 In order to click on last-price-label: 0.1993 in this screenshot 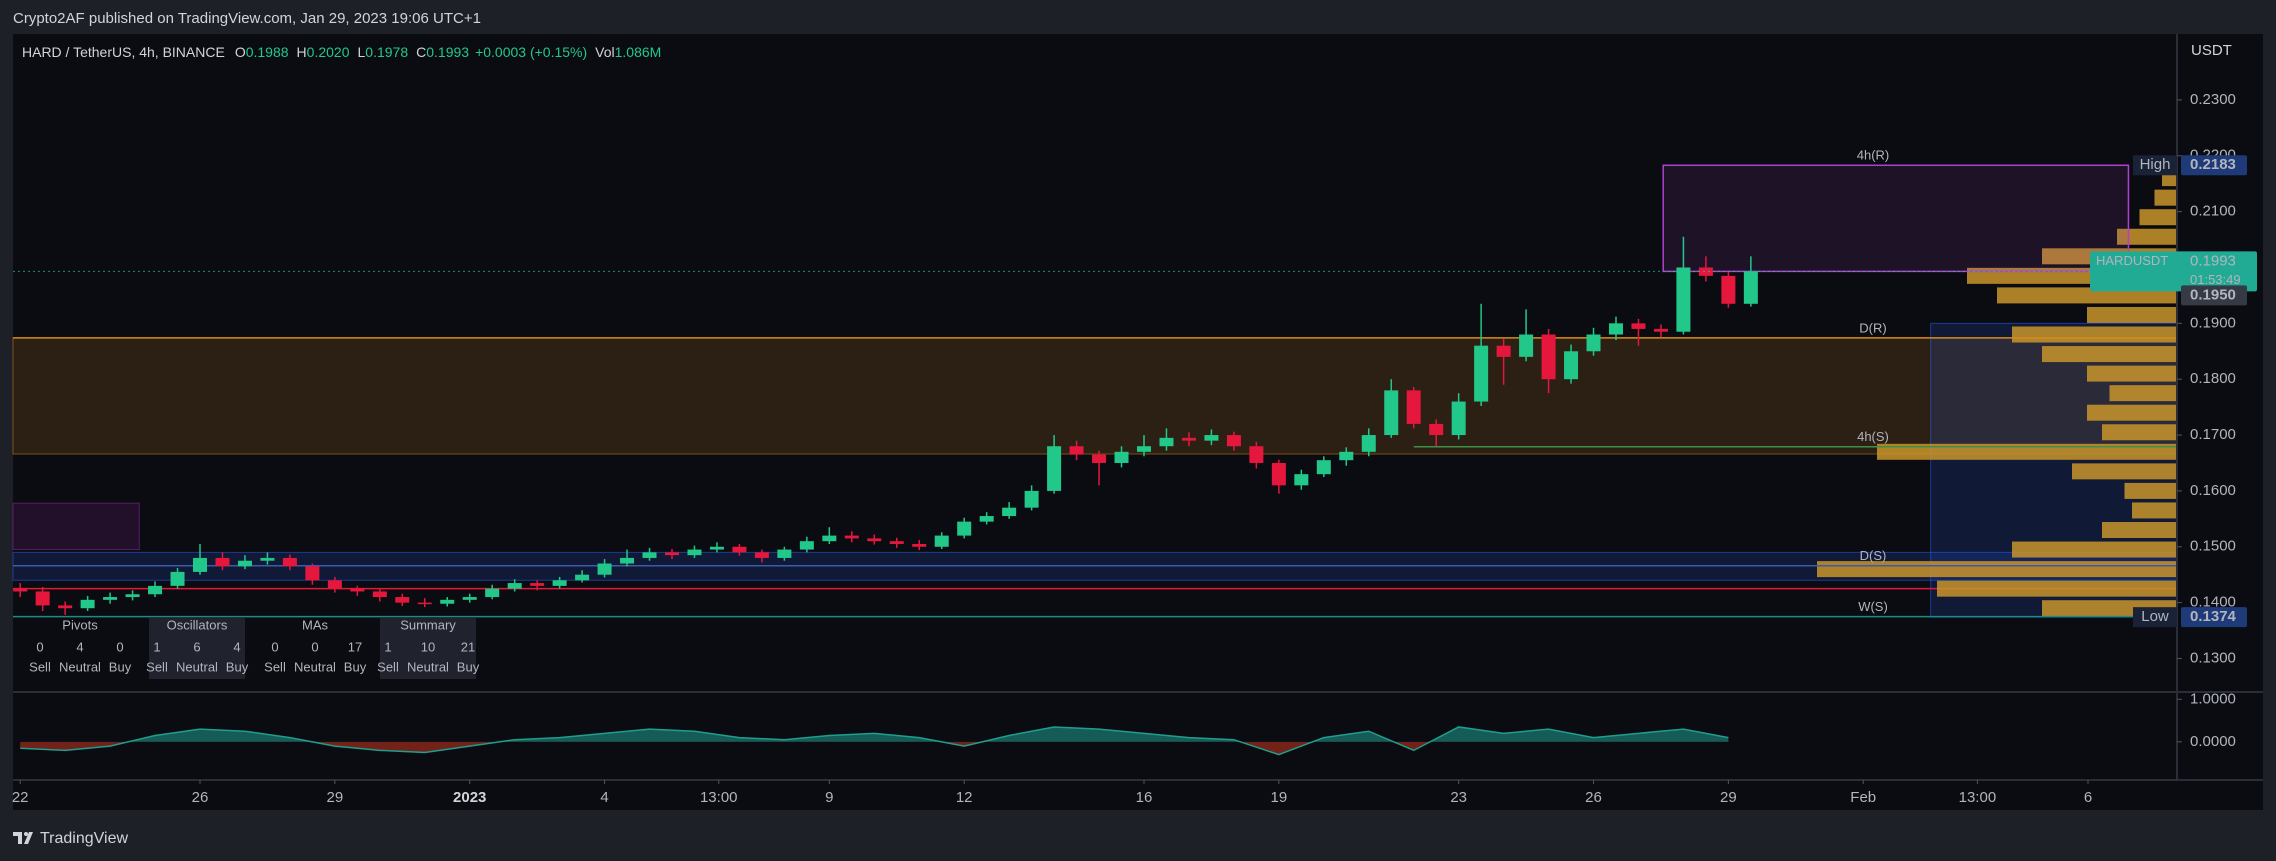, I will do `click(2213, 260)`.